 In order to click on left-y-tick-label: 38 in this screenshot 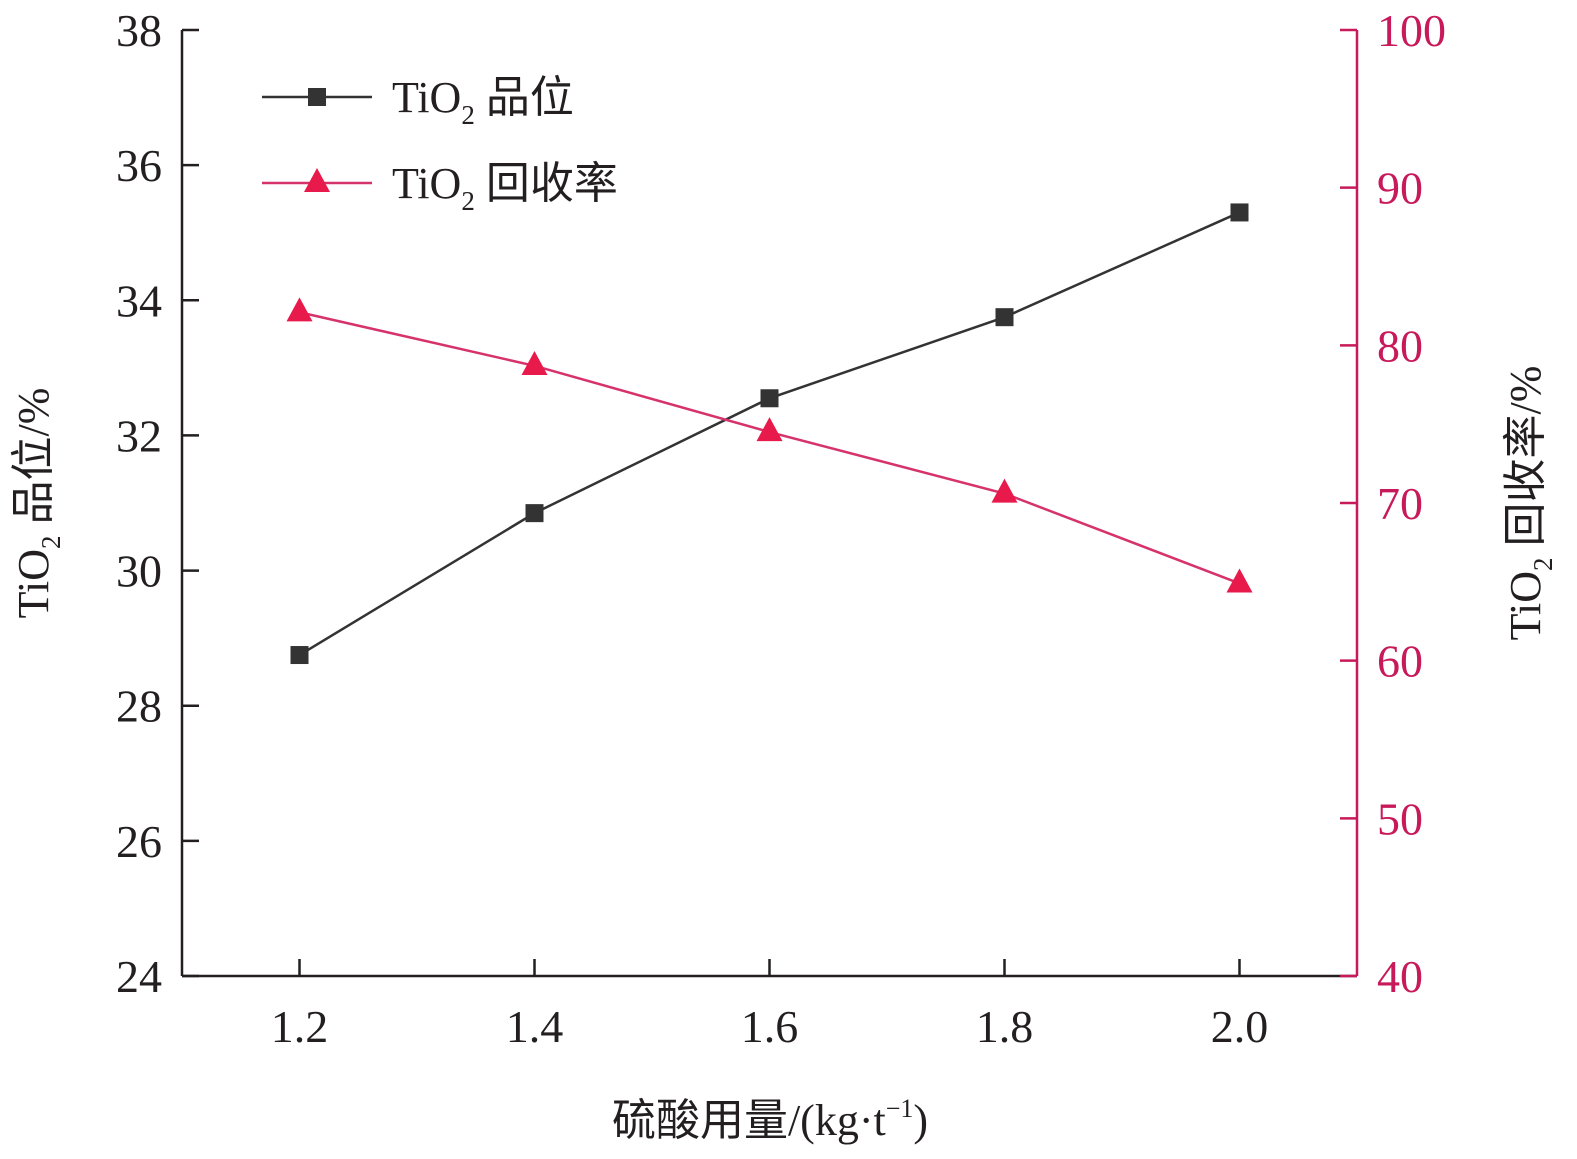, I will do `click(139, 30)`.